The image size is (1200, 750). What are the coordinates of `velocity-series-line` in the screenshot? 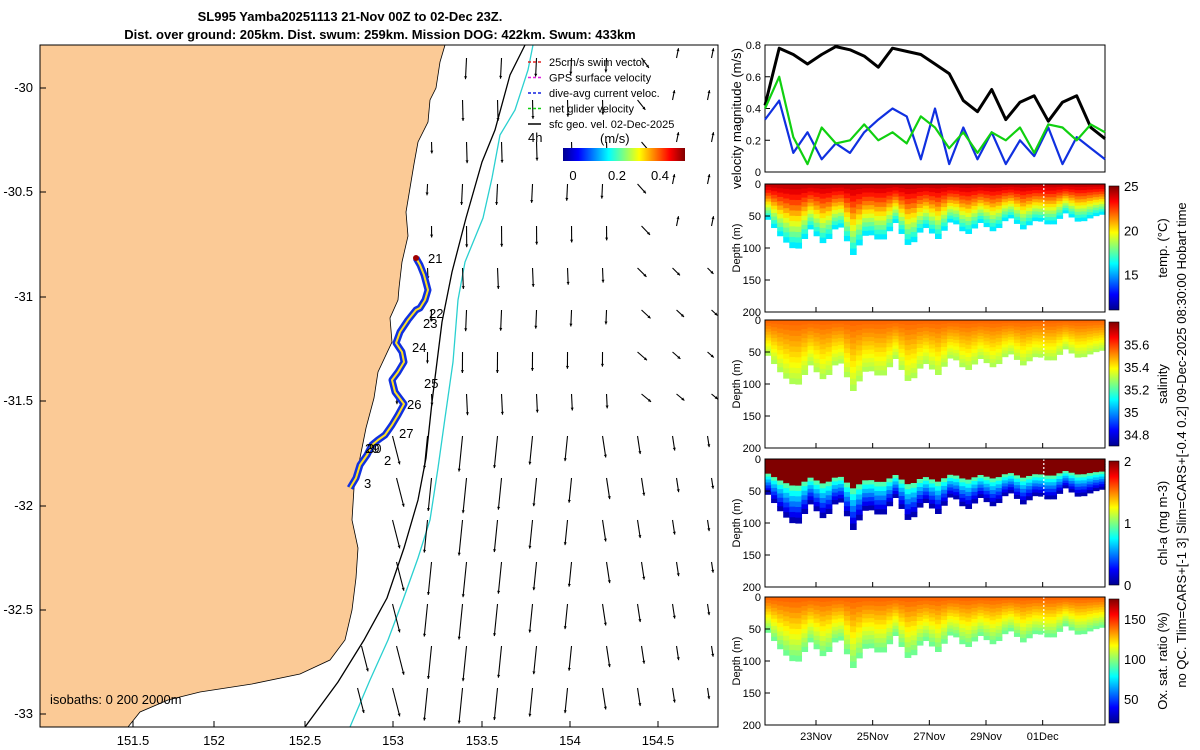 It's located at (935, 132).